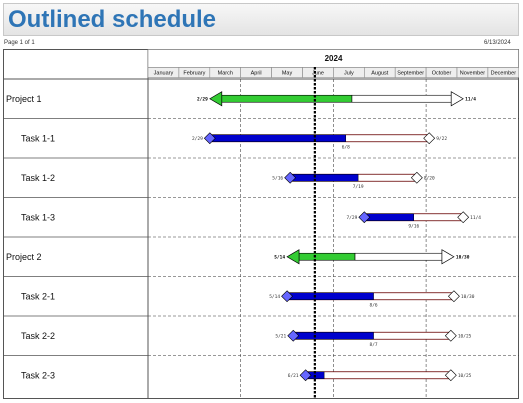 This screenshot has width=523, height=403. Describe the element at coordinates (277, 178) in the screenshot. I see `start-date-label: 5/16` at that location.